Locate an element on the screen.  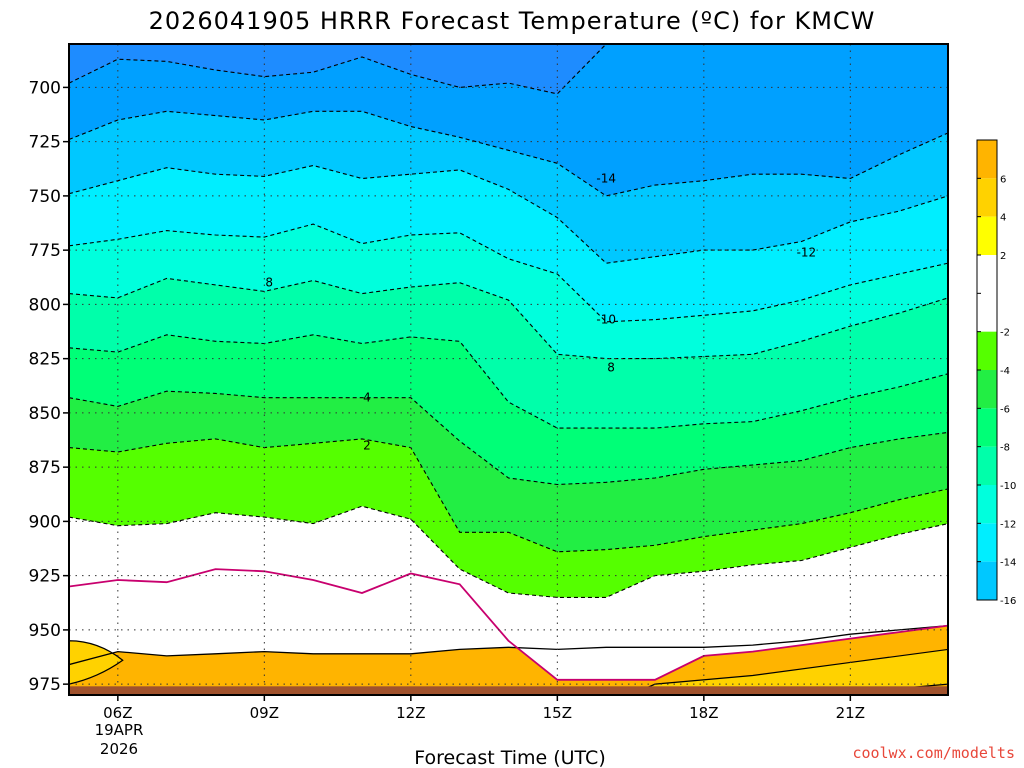
contour-label: -14 is located at coordinates (606, 179).